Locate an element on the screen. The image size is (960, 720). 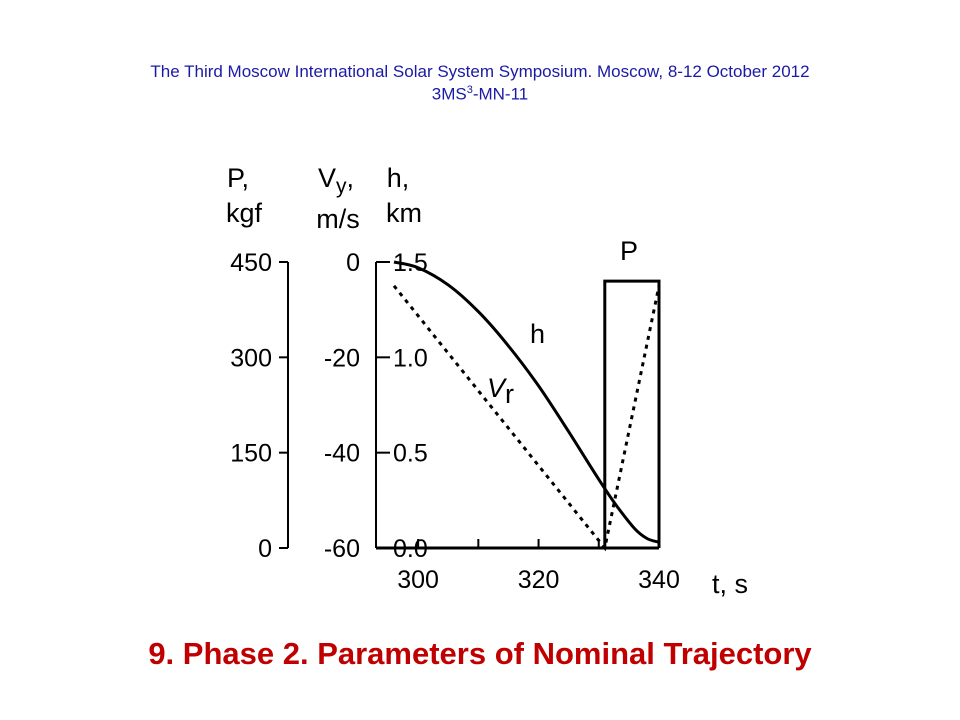
vy-axis-label-comma: , is located at coordinates (351, 178).